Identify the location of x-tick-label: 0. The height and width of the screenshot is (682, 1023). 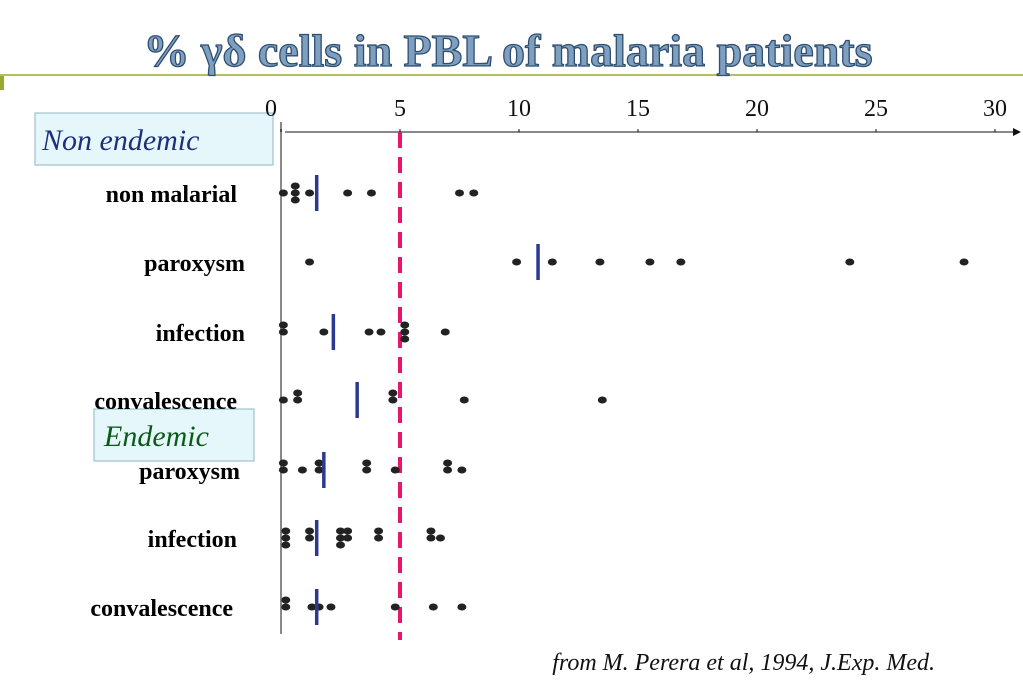
(271, 109).